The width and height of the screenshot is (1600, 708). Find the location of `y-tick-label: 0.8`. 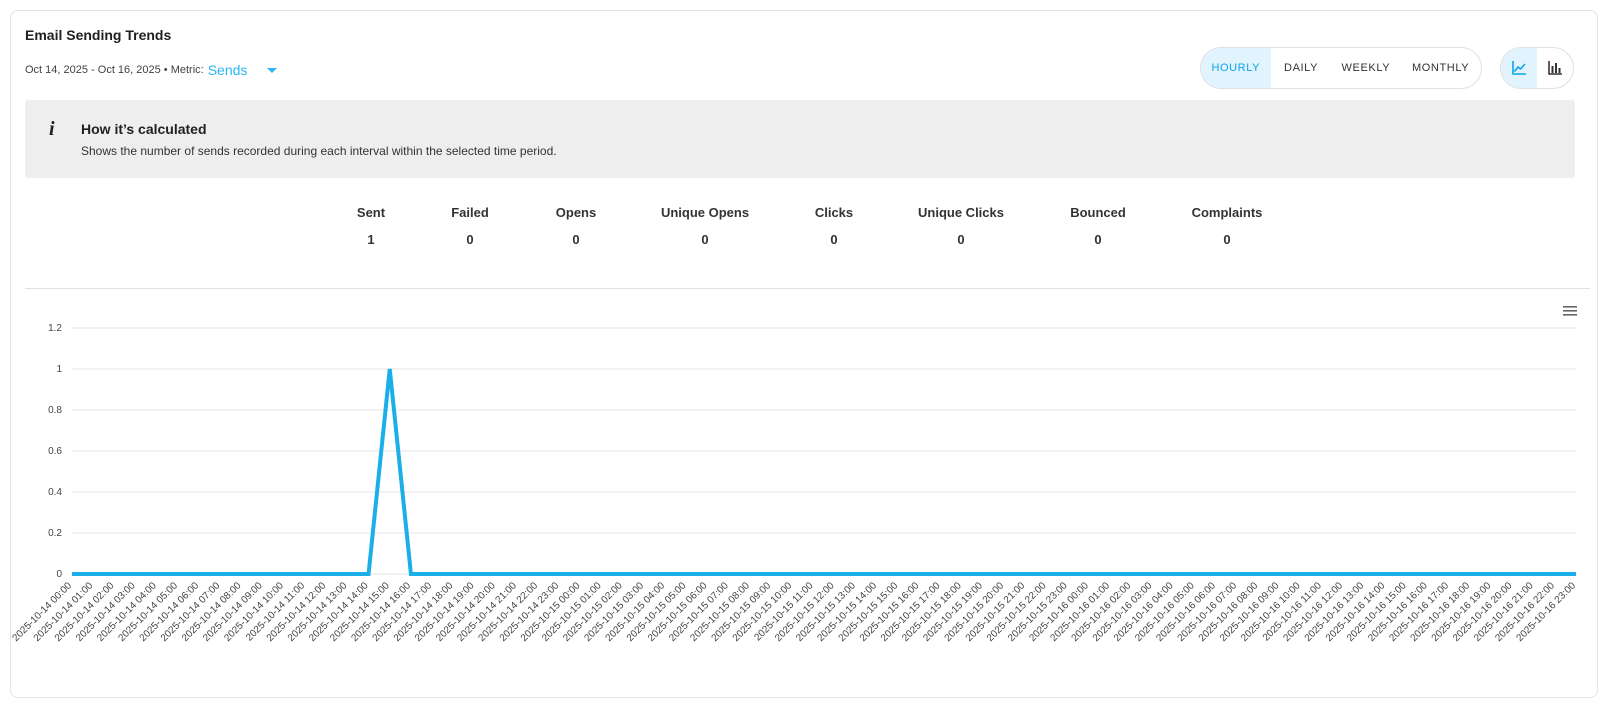

y-tick-label: 0.8 is located at coordinates (55, 410).